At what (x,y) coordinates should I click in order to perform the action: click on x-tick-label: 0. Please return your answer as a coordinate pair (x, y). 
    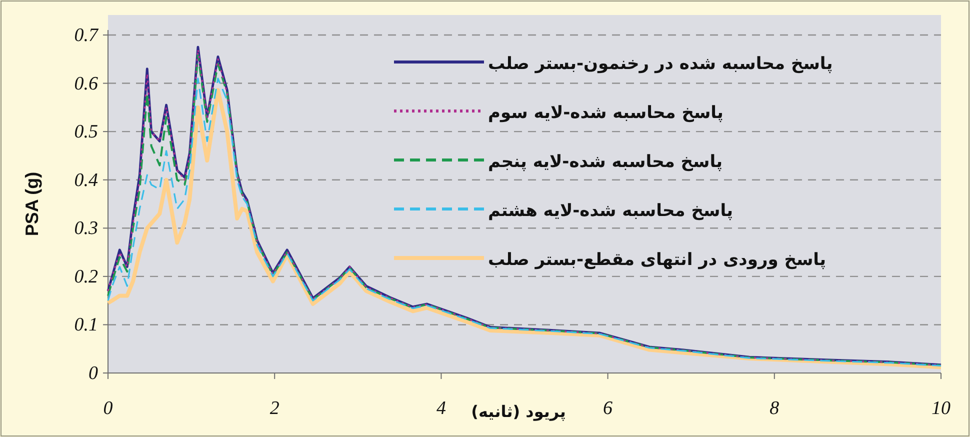
    Looking at the image, I should click on (108, 408).